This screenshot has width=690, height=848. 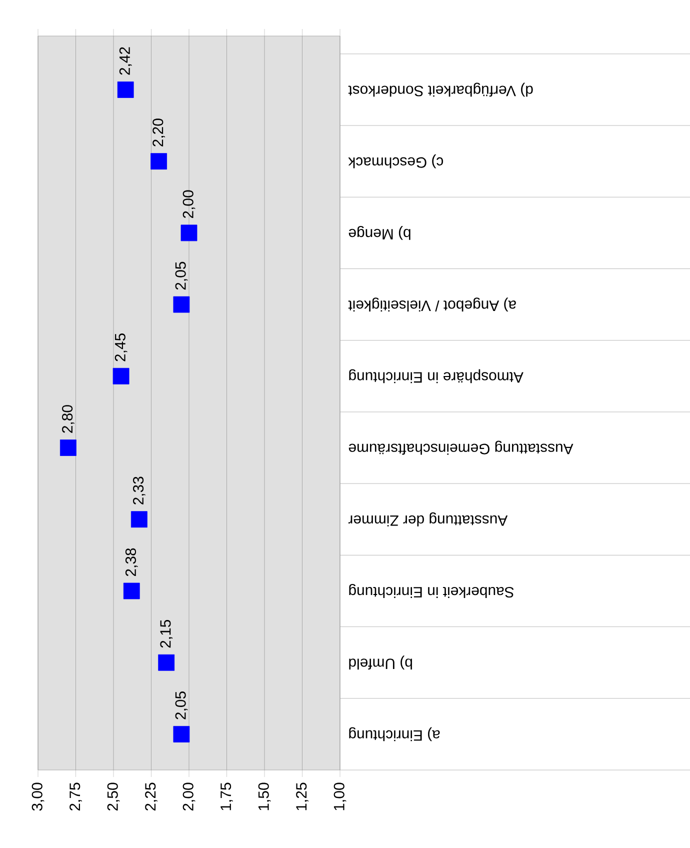 I want to click on data-label: 2,80, so click(x=68, y=419).